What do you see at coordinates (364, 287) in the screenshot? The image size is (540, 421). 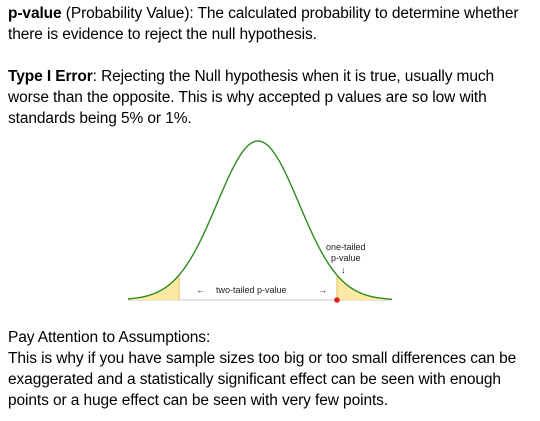 I see `right-tail-region` at bounding box center [364, 287].